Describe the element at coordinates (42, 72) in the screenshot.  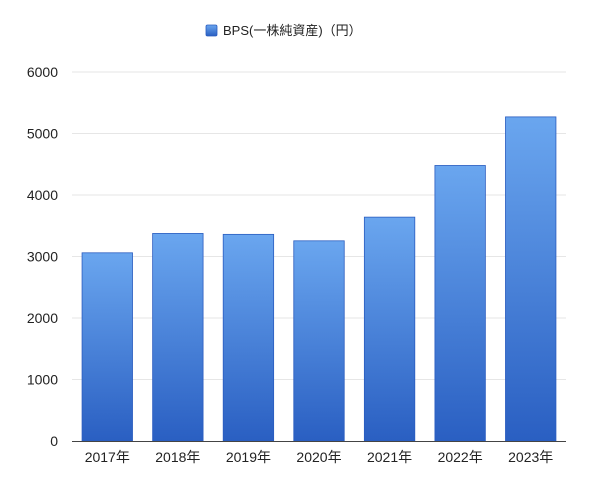
I see `y-tick-label: 6000` at that location.